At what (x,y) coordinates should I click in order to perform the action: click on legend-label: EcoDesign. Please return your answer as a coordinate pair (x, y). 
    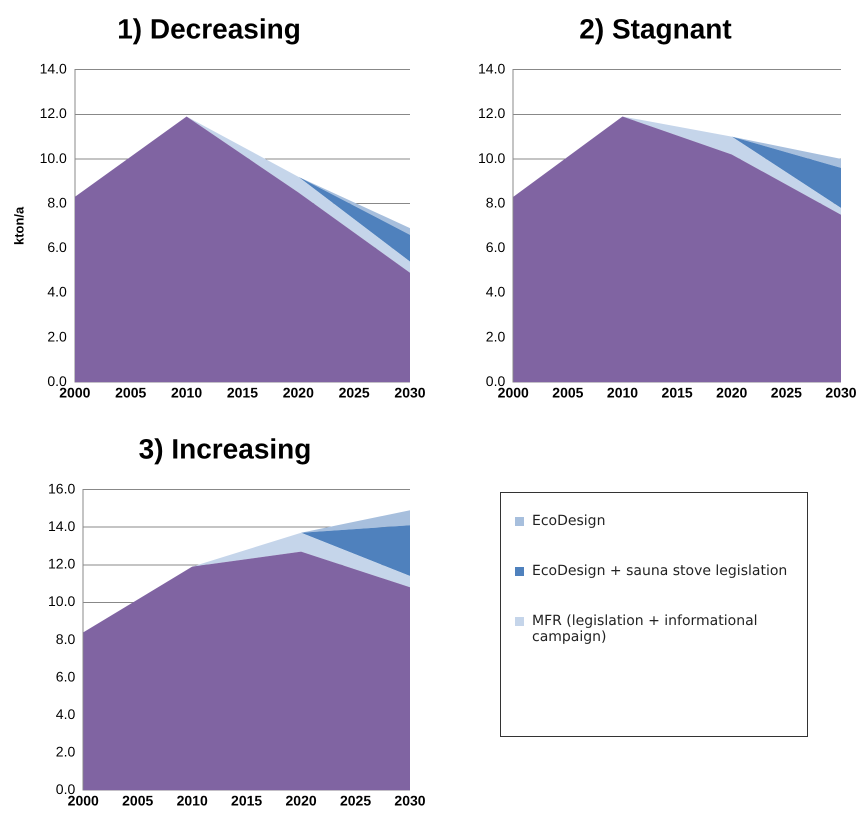
    Looking at the image, I should click on (569, 521).